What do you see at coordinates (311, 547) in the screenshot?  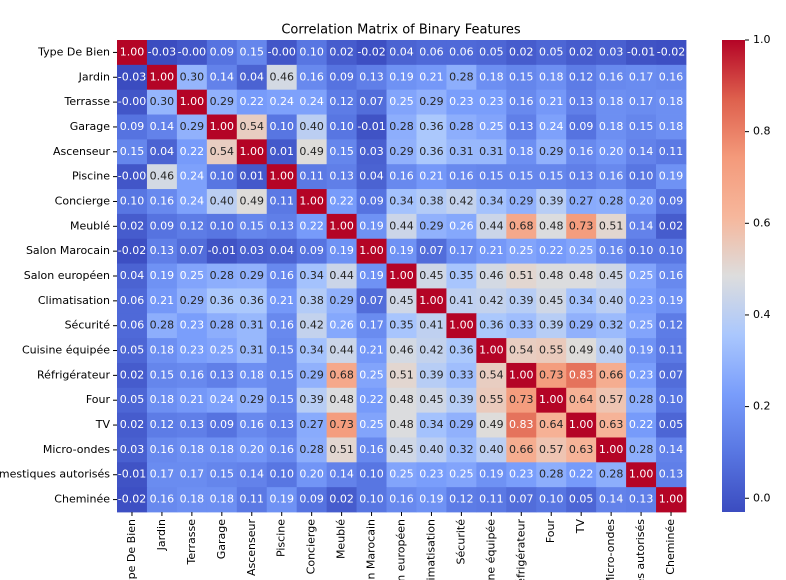 I see `x-tick-label: Concierge` at bounding box center [311, 547].